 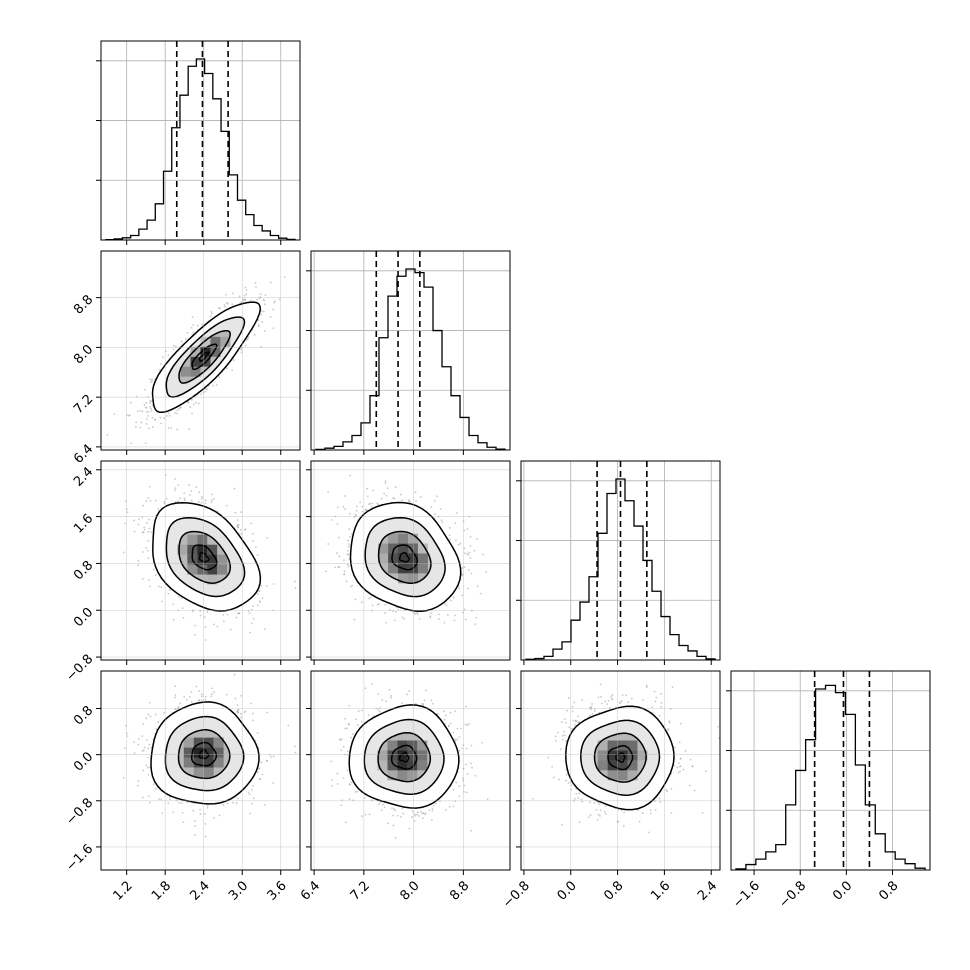 I want to click on hist-step-p0, so click(x=200, y=149).